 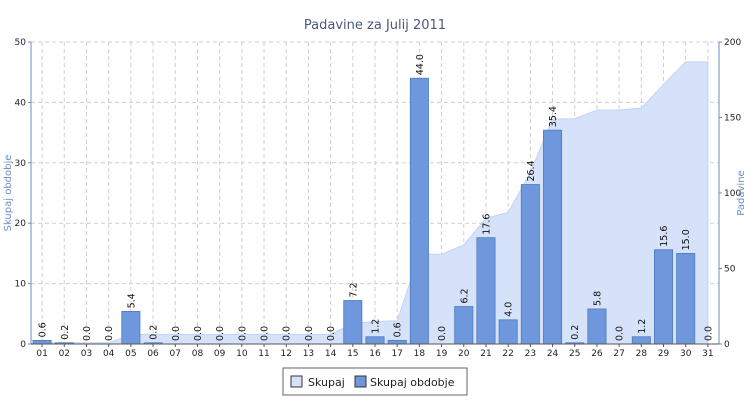 What do you see at coordinates (464, 295) in the screenshot?
I see `bar-value-label: 6.2` at bounding box center [464, 295].